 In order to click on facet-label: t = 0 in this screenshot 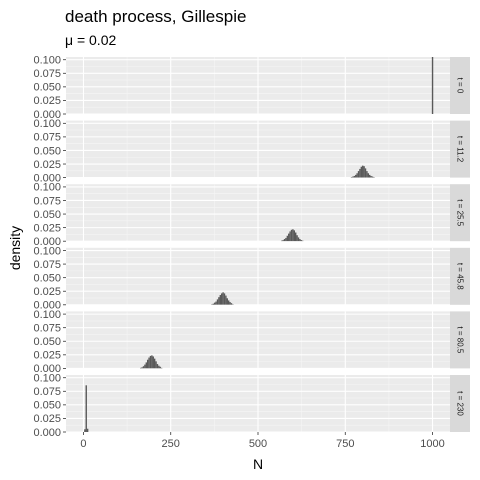, I will do `click(460, 86)`.